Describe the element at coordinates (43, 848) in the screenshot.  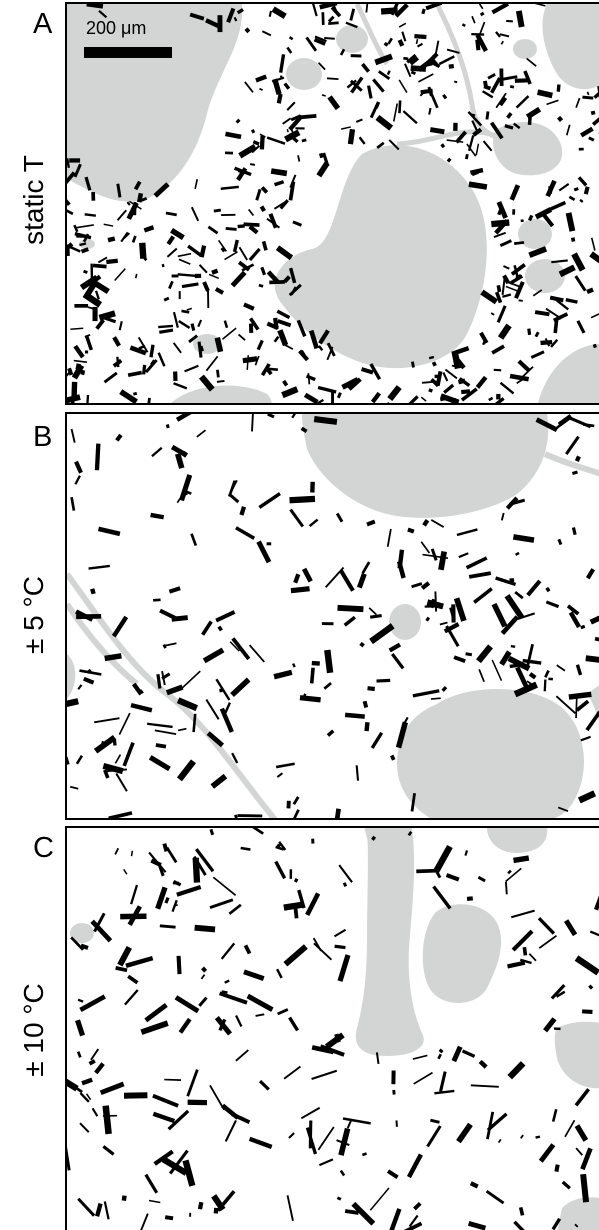
I see `panel-letter-c: C` at that location.